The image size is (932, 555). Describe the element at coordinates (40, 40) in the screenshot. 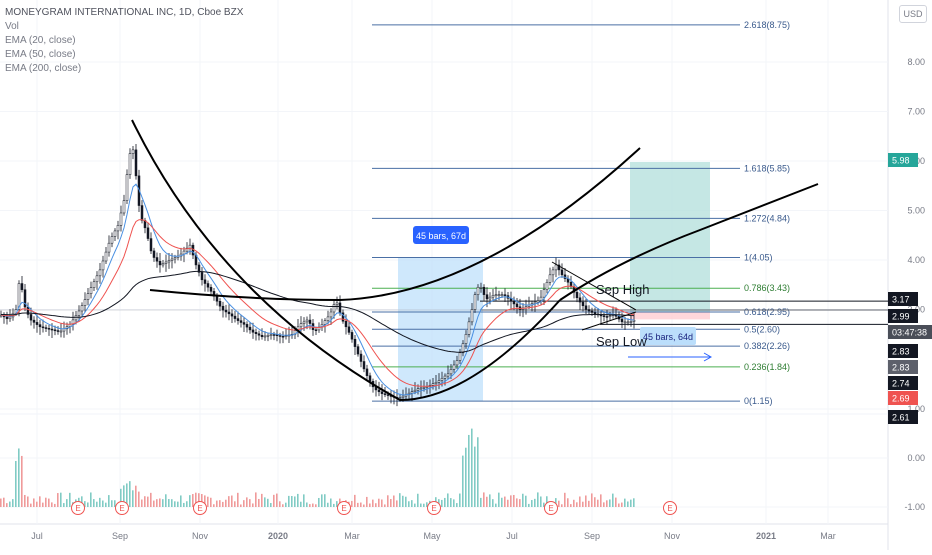

I see `legend-ema-20: EMA (20, close)` at that location.